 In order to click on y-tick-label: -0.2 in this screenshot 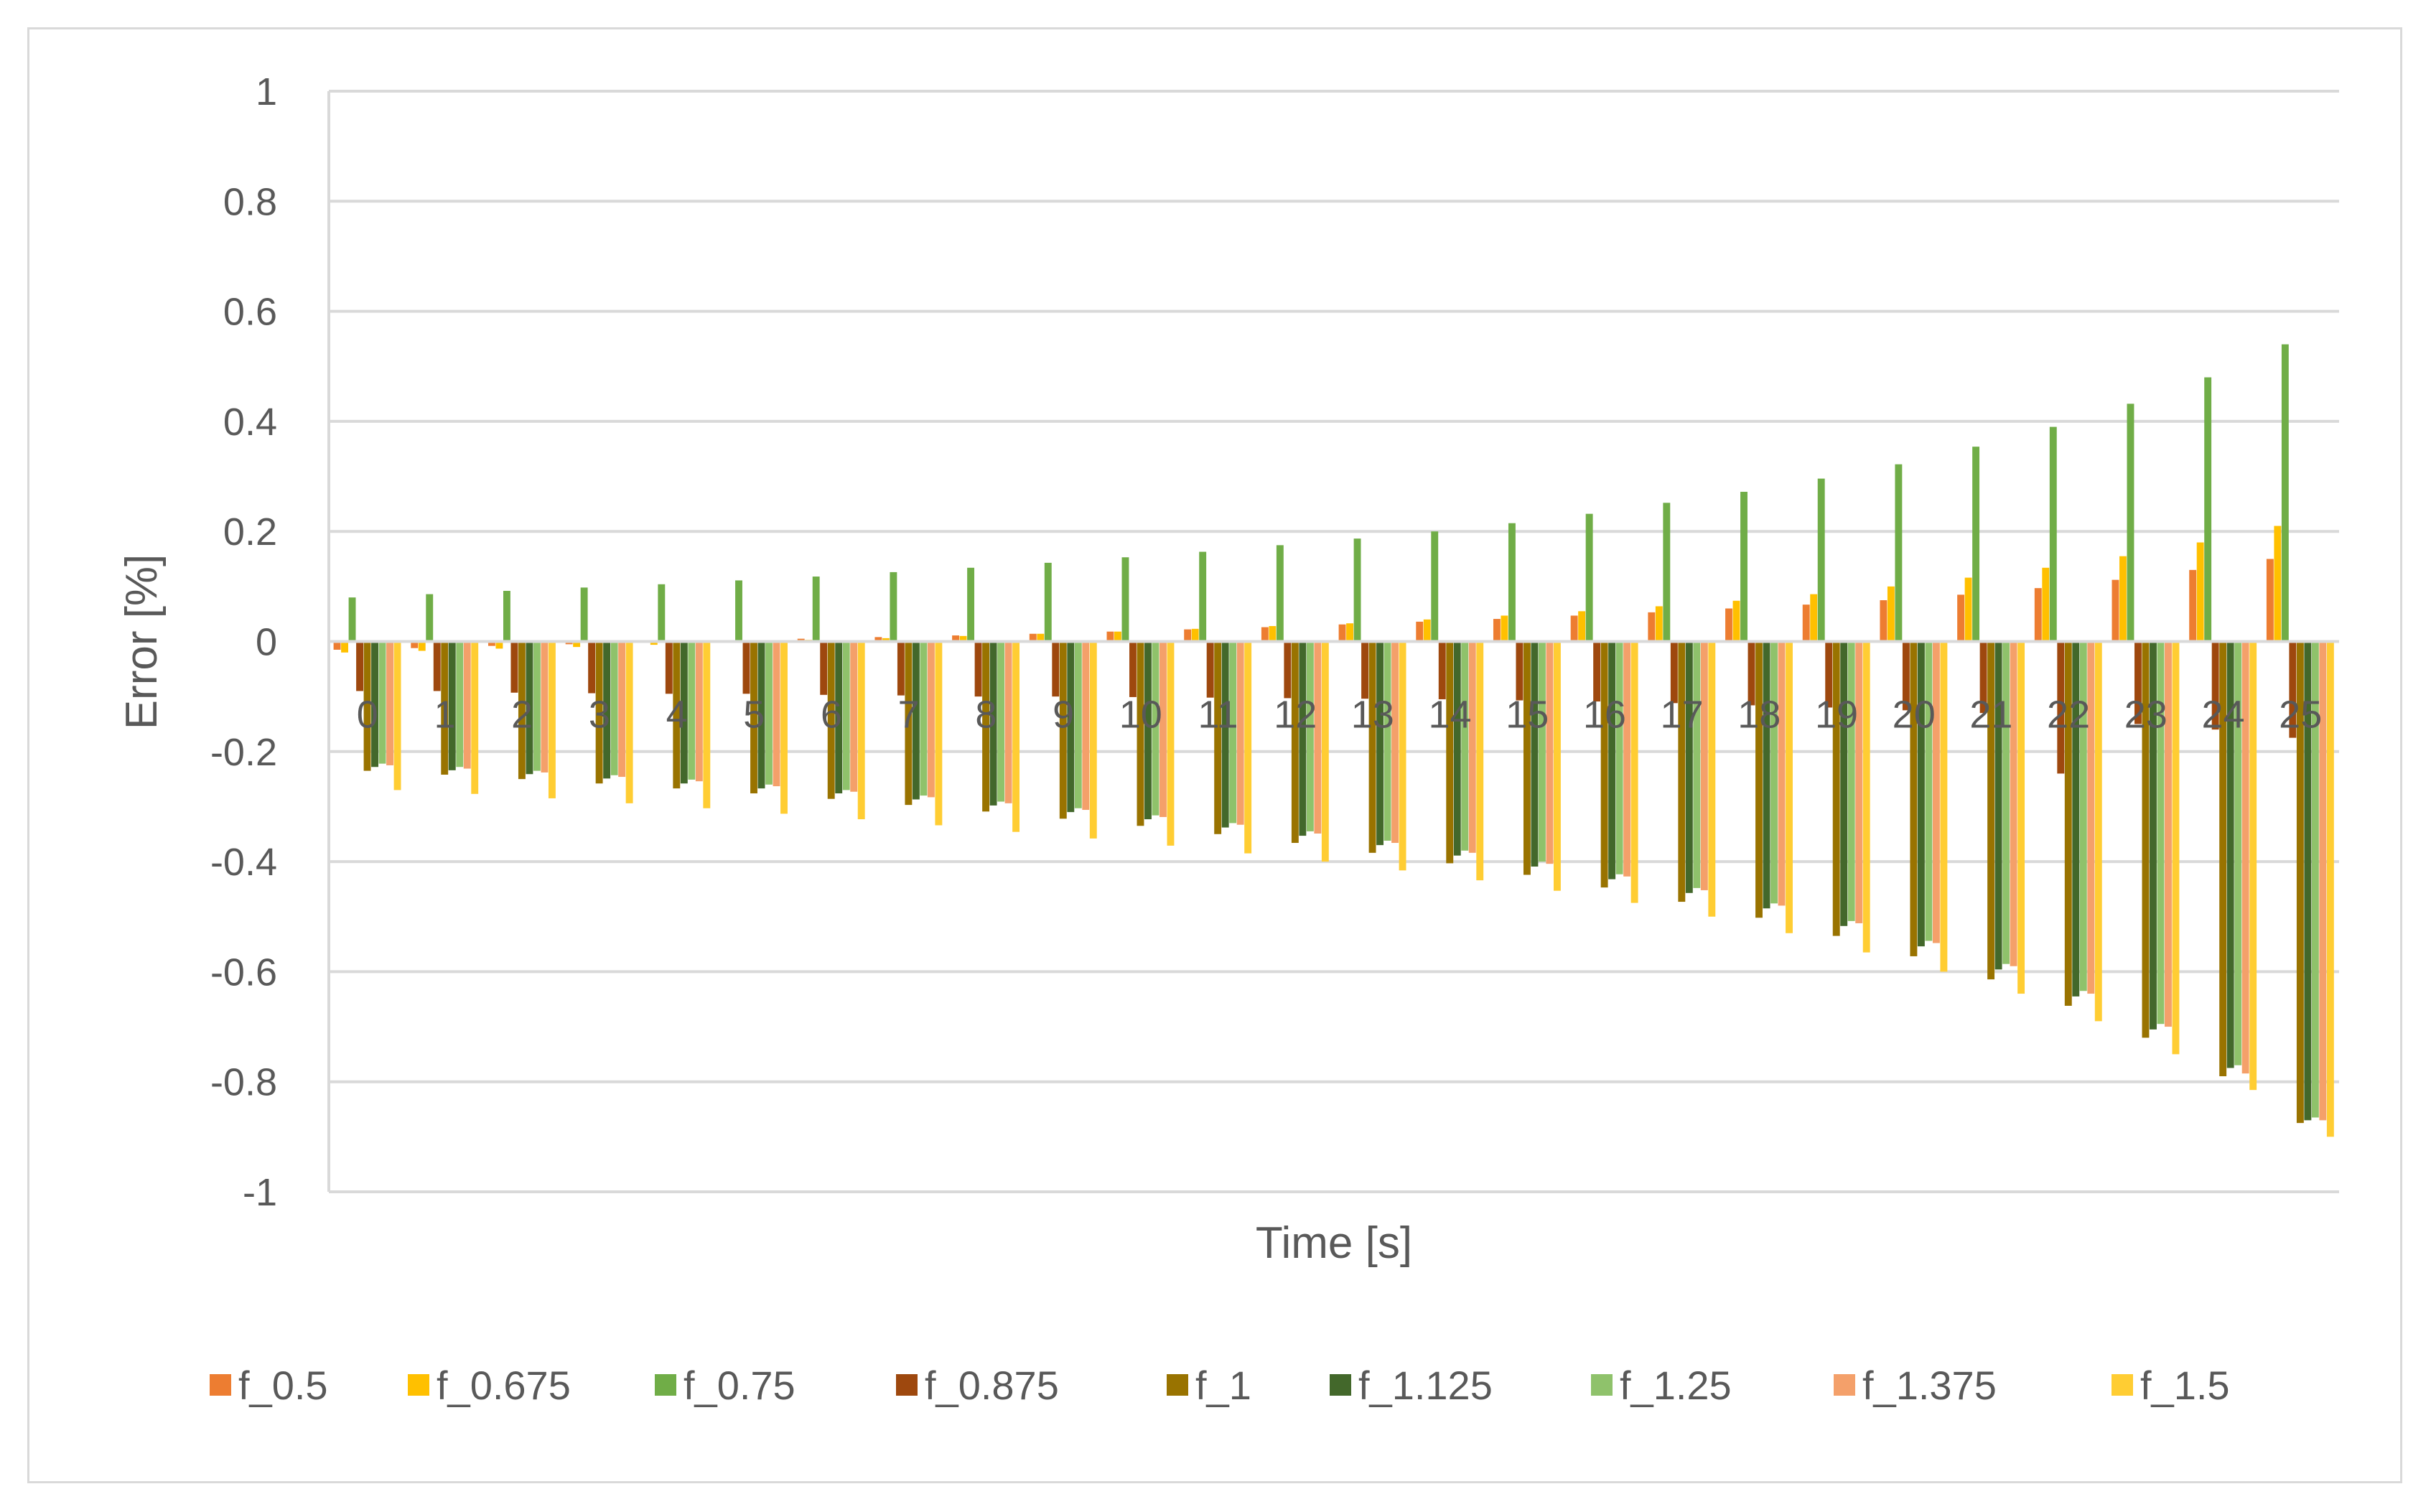, I will do `click(243, 752)`.